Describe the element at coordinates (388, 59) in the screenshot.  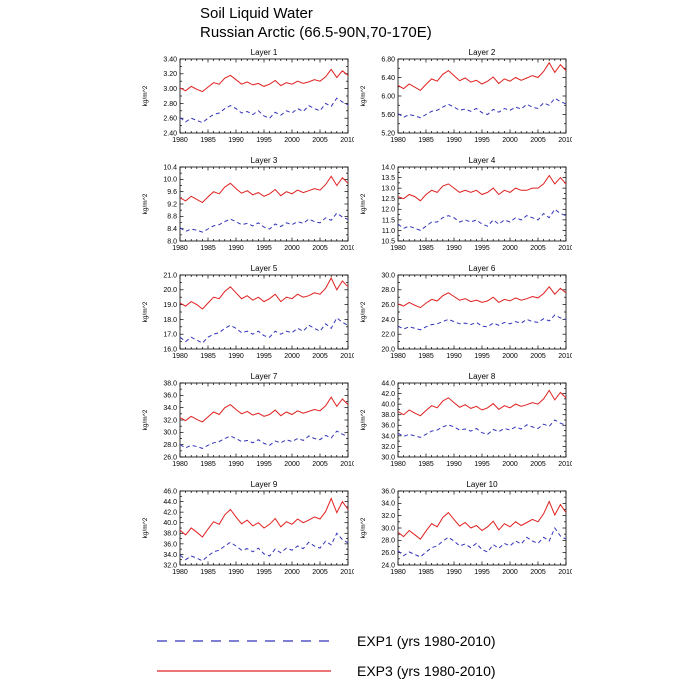
I see `axis-text: 6.80` at that location.